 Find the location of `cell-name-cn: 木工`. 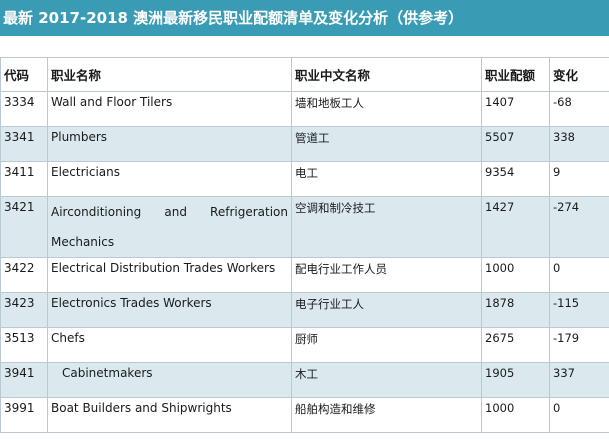

cell-name-cn: 木工 is located at coordinates (386, 380).